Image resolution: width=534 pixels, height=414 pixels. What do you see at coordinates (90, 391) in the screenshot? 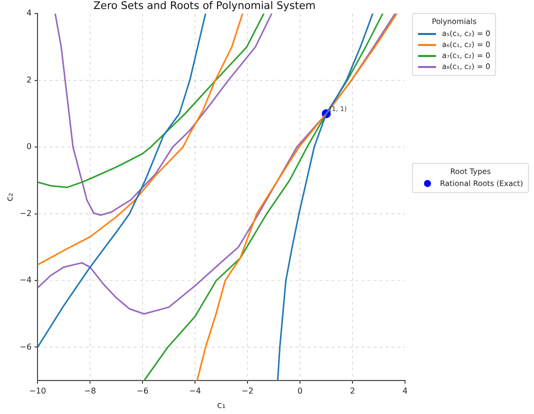
I see `x-tick-label: −8` at bounding box center [90, 391].